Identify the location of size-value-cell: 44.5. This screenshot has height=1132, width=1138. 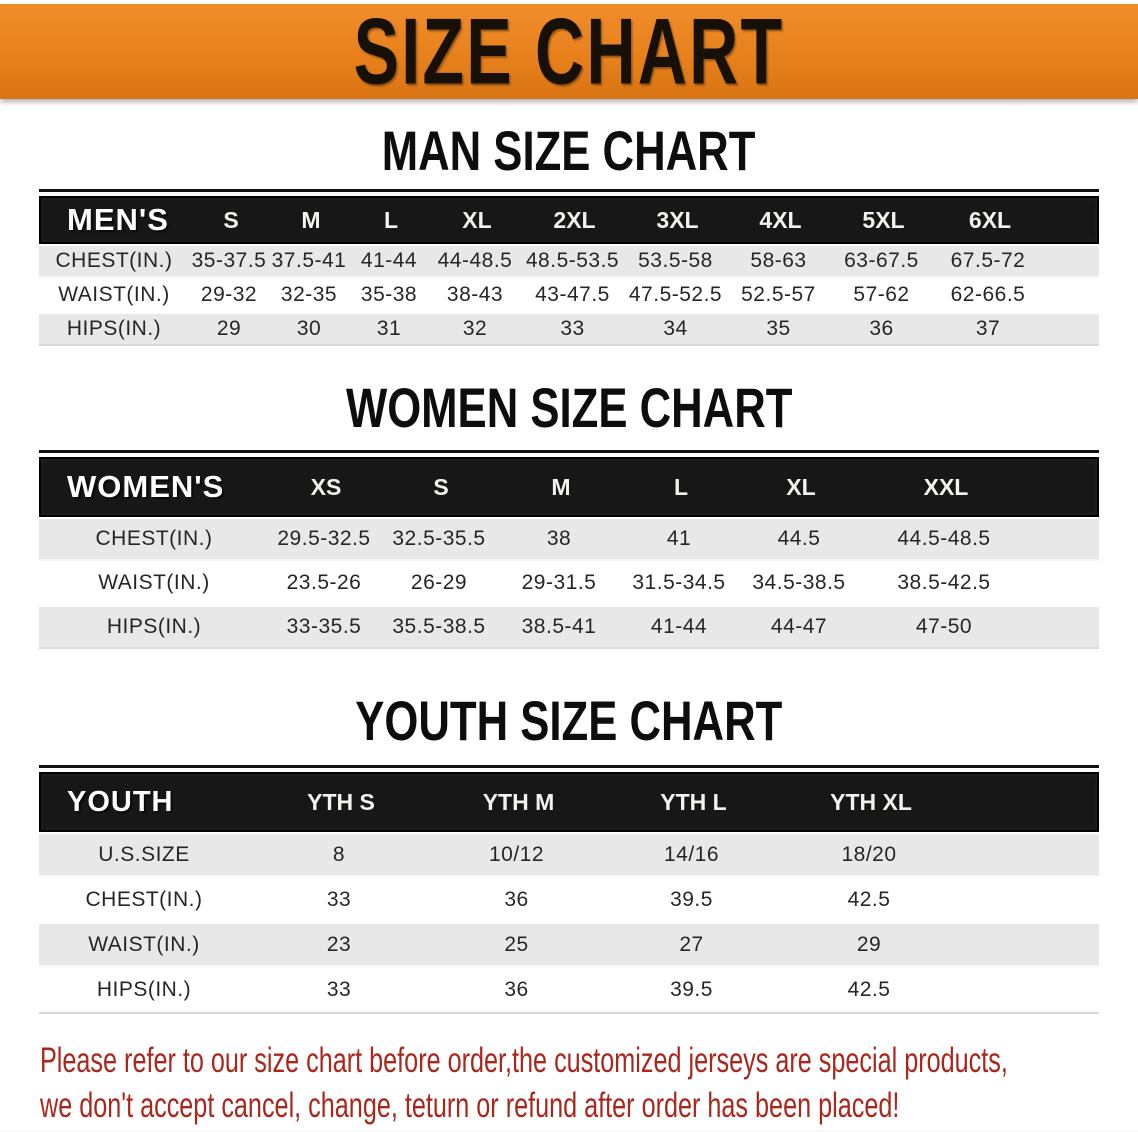
(799, 538).